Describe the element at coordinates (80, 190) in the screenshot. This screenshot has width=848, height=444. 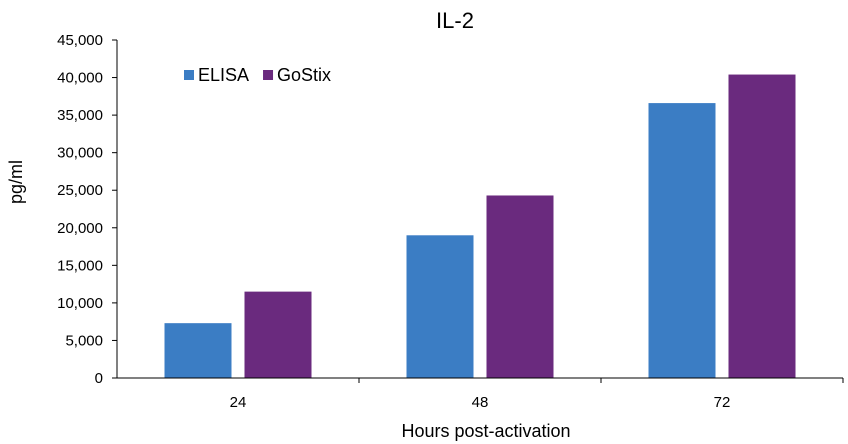
I see `y-tick-label: 25,000` at that location.